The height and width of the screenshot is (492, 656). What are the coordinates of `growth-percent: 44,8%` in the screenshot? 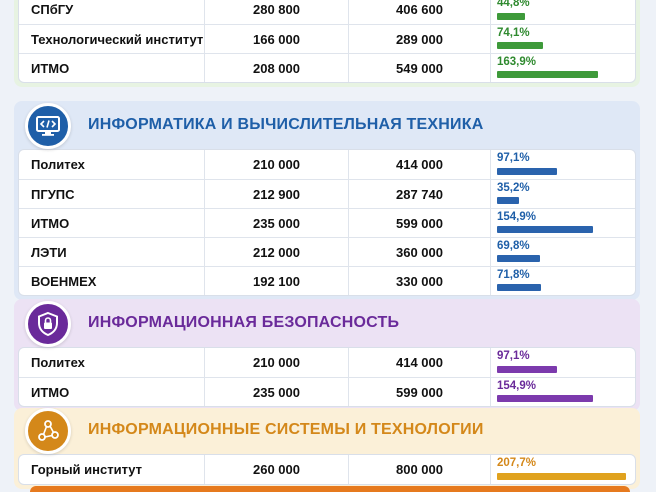 It's located at (513, 4).